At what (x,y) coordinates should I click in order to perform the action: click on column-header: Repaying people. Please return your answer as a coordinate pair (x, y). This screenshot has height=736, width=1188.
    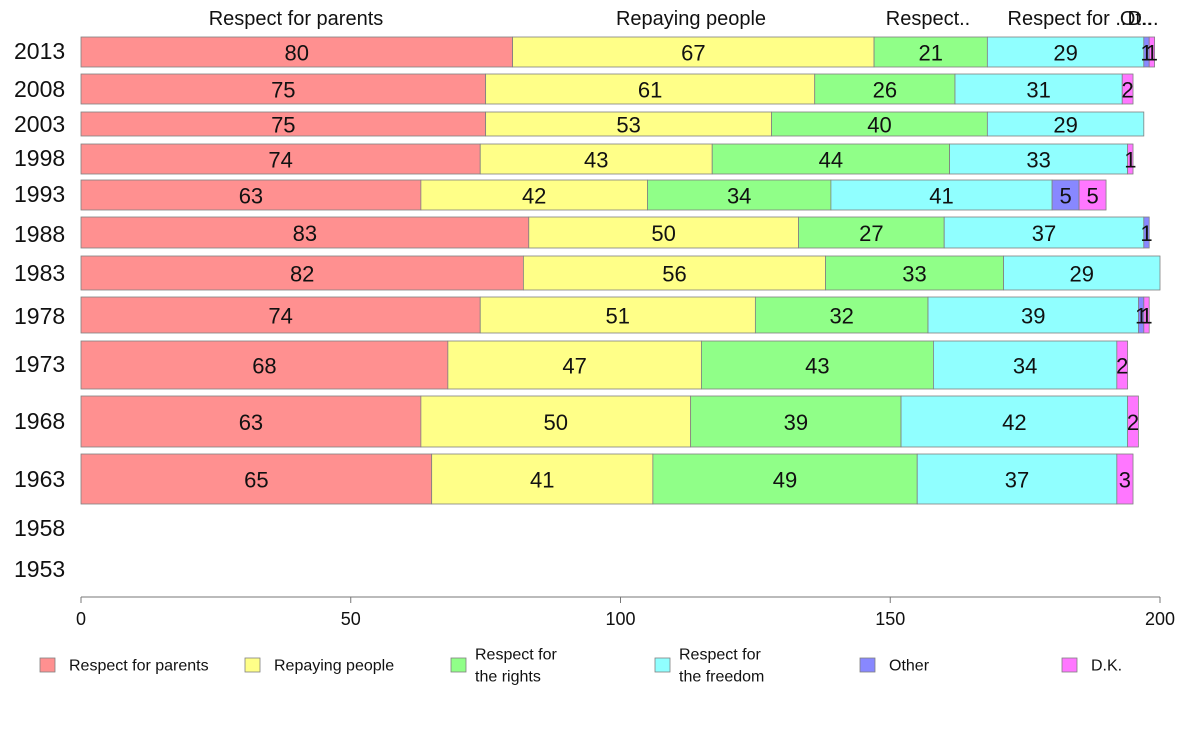
    Looking at the image, I should click on (691, 19).